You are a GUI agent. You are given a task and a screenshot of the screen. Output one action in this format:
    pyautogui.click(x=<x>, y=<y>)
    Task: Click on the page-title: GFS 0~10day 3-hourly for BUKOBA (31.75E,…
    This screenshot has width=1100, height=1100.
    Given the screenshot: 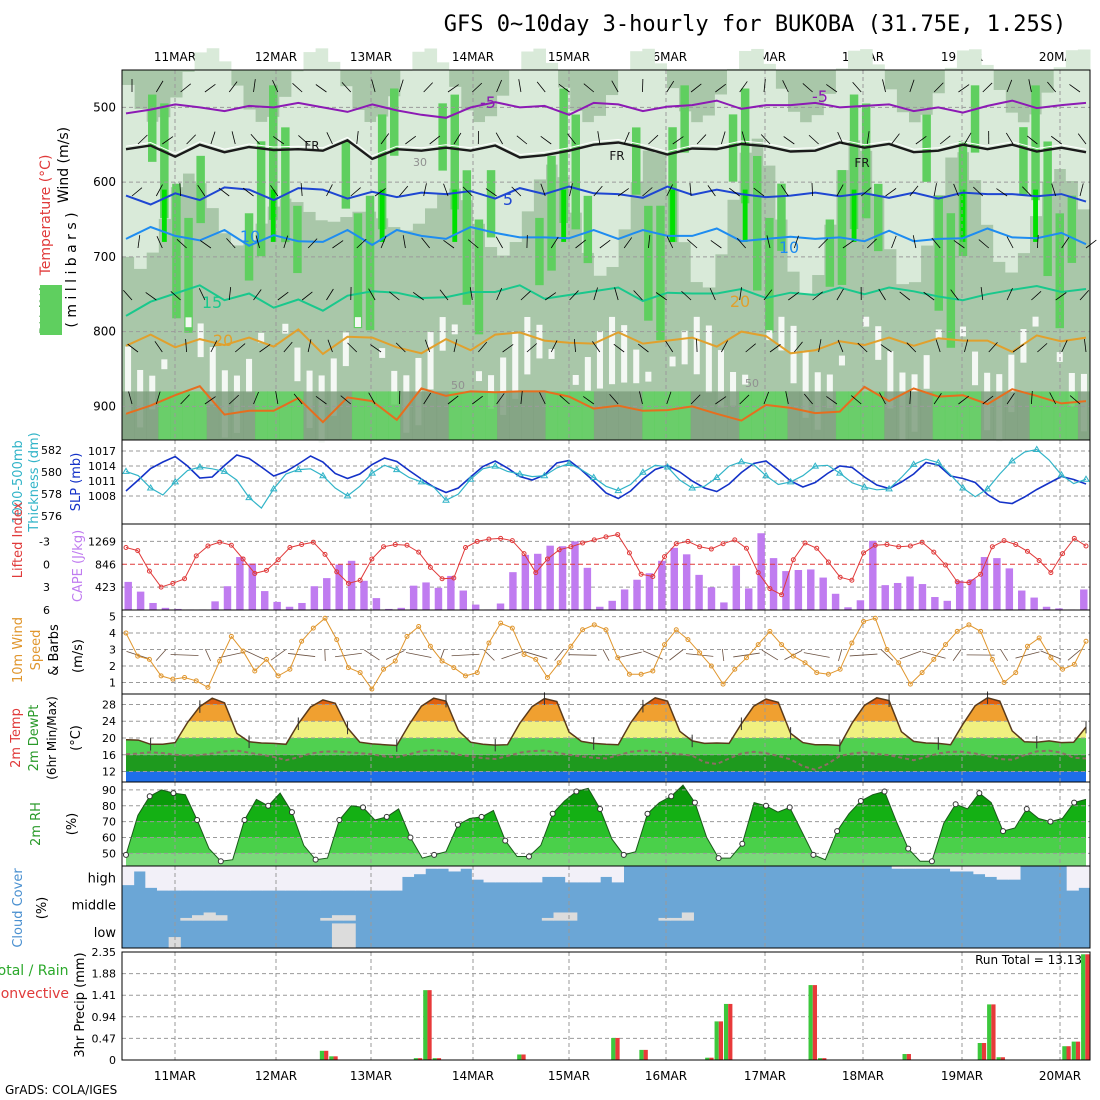 What is the action you would take?
    pyautogui.click(x=755, y=24)
    